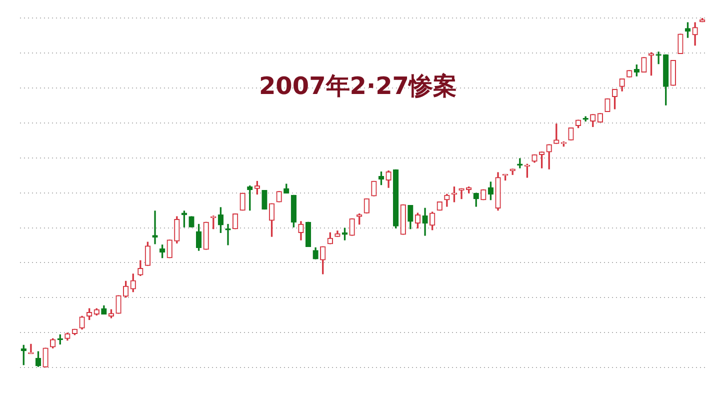 The image size is (716, 418). What do you see at coordinates (358, 86) in the screenshot?
I see `text: 2007年2·27惨案` at bounding box center [358, 86].